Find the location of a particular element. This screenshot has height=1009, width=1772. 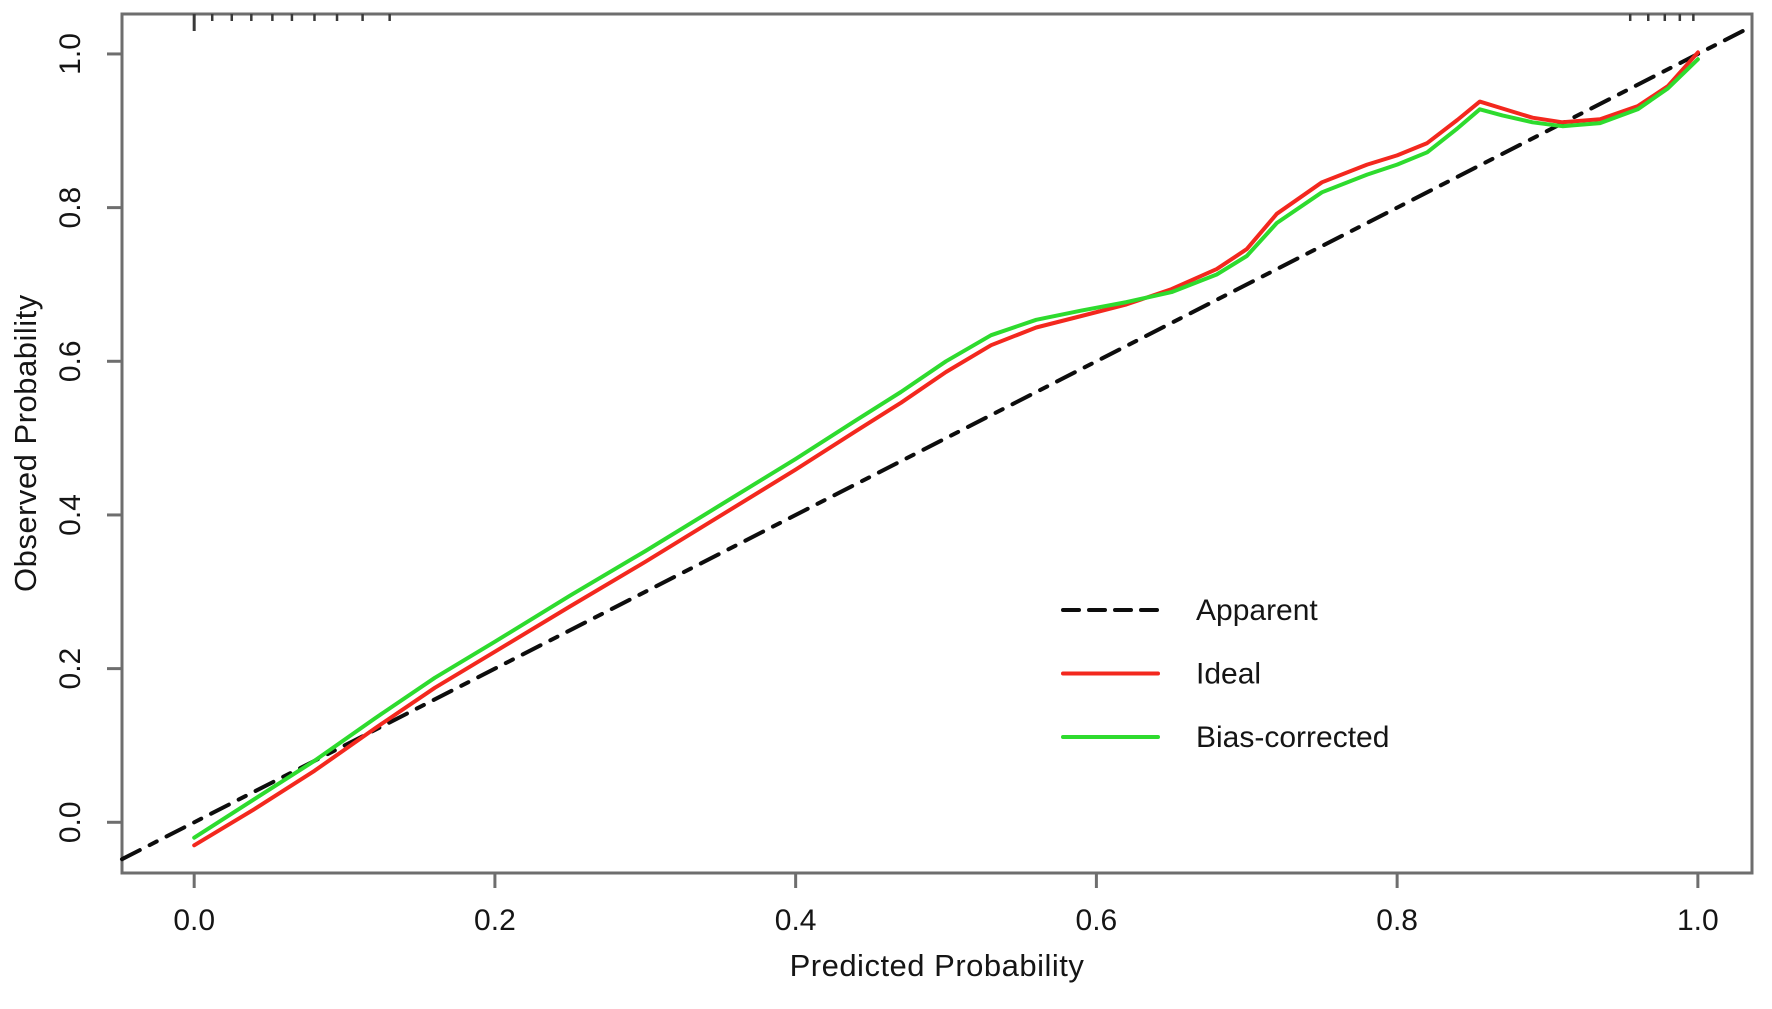

x-tick-label: 0.4 is located at coordinates (796, 920).